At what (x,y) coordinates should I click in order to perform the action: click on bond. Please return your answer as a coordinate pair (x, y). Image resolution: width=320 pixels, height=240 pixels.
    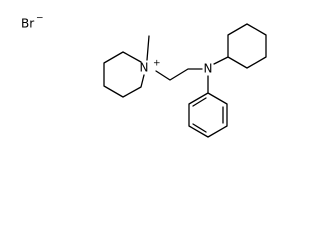
    Looking at the image, I should click on (148, 48).